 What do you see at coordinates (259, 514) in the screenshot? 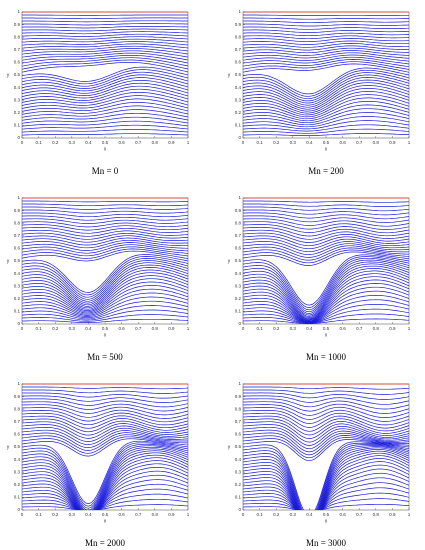
I see `x-tick-label: 0.1` at bounding box center [259, 514].